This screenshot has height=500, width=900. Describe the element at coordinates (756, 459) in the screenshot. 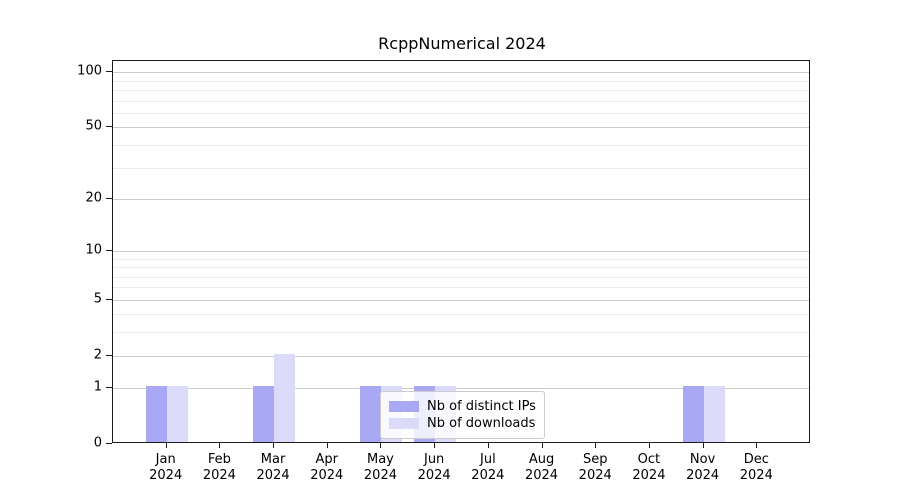

I see `x-tick-month: Dec` at that location.